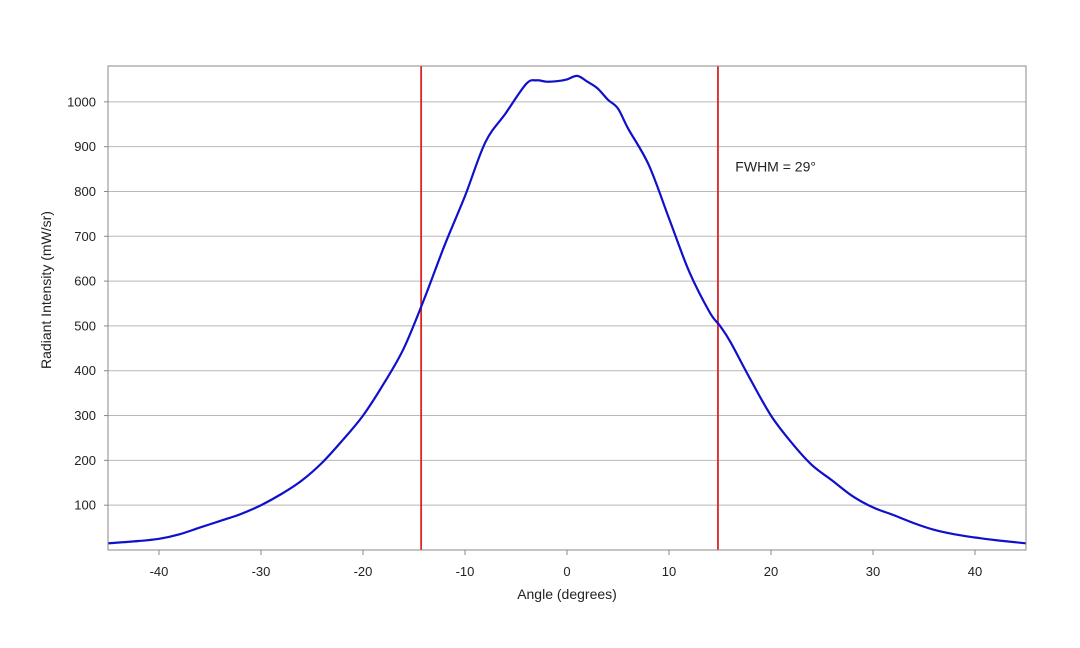 Image resolution: width=1080 pixels, height=648 pixels. I want to click on x-axis-label: Angle (degrees), so click(567, 594).